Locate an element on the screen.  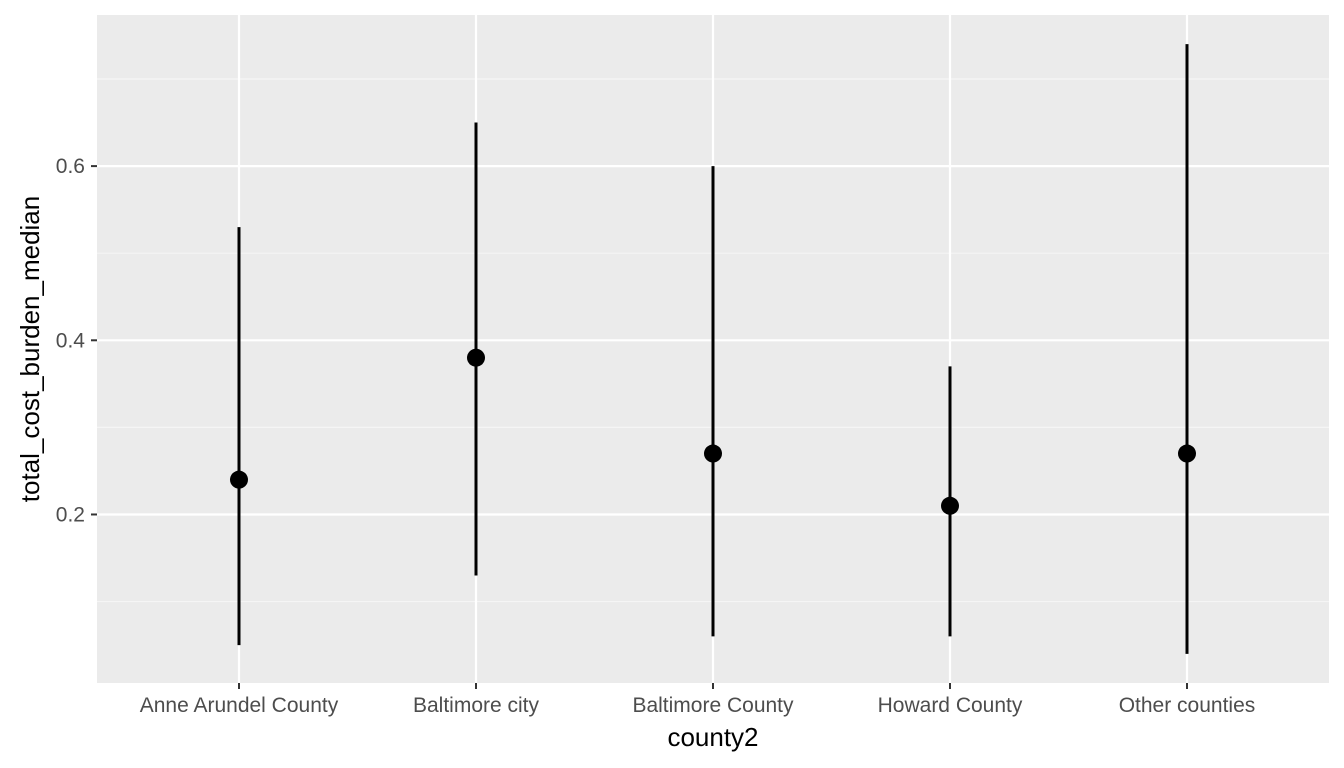
x-tick-label: Anne Arundel County is located at coordinates (239, 705).